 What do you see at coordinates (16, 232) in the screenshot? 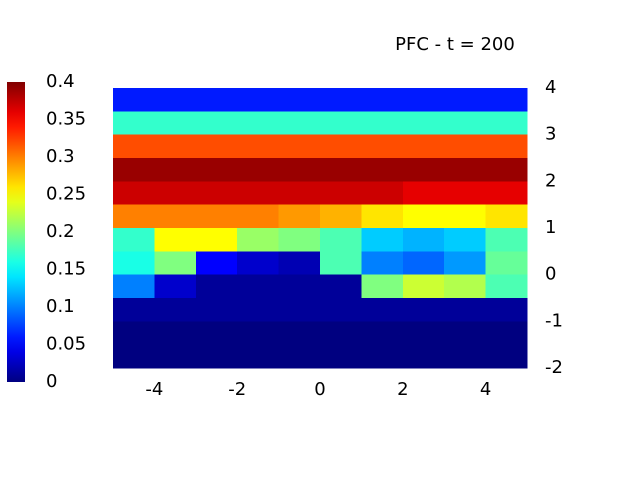
I see `colorbar` at bounding box center [16, 232].